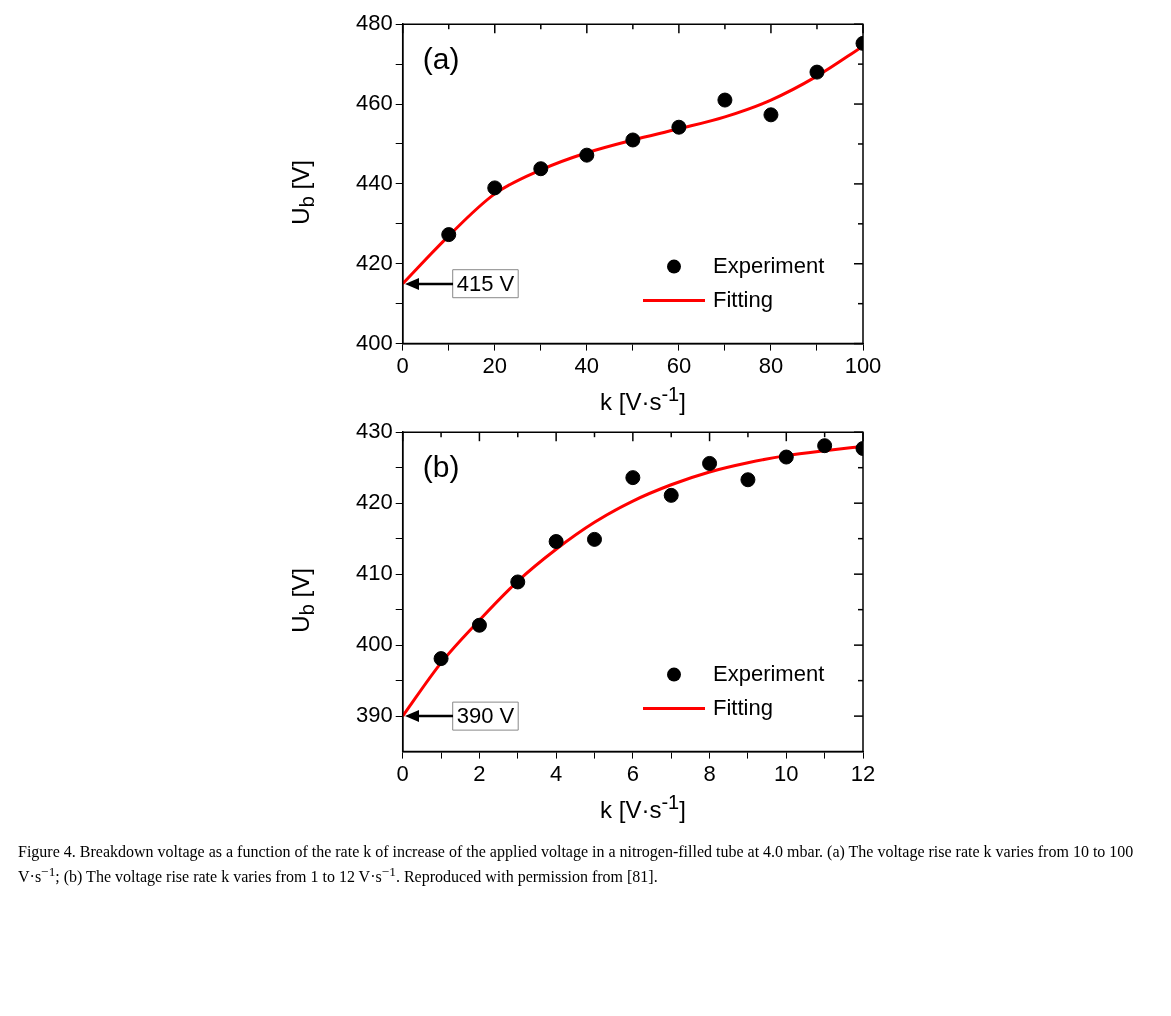 The height and width of the screenshot is (1016, 1171). What do you see at coordinates (632, 773) in the screenshot?
I see `x-tick-label: 6` at bounding box center [632, 773].